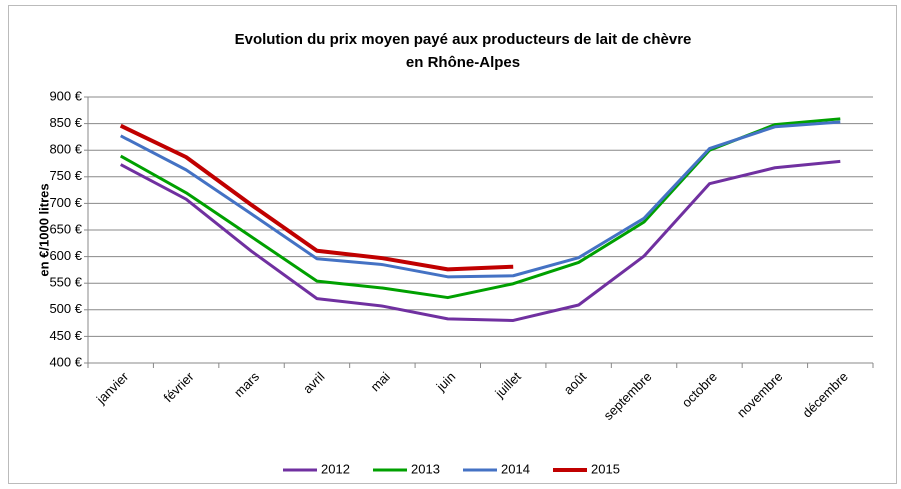  I want to click on y-tick-label: 750 €, so click(65, 175).